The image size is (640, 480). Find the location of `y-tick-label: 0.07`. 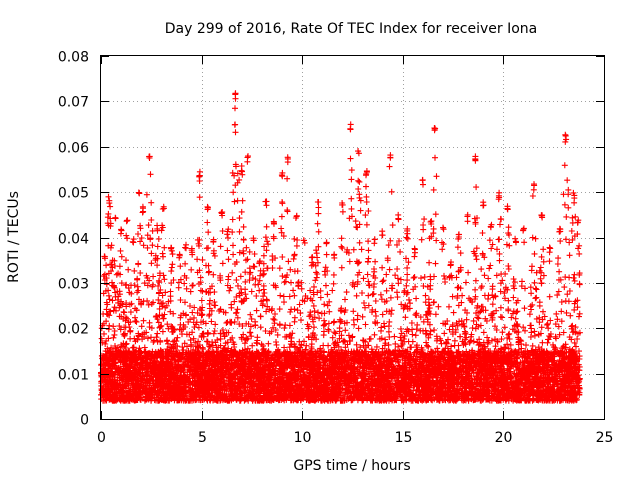

y-tick-label: 0.07 is located at coordinates (73, 103).